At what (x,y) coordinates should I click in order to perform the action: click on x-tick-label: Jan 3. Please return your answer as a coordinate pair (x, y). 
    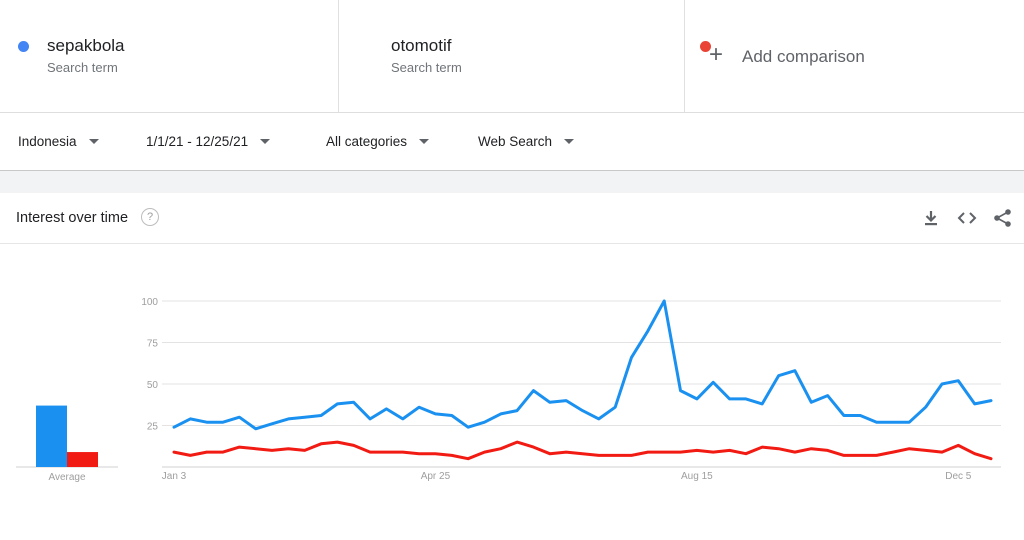
    Looking at the image, I should click on (174, 476).